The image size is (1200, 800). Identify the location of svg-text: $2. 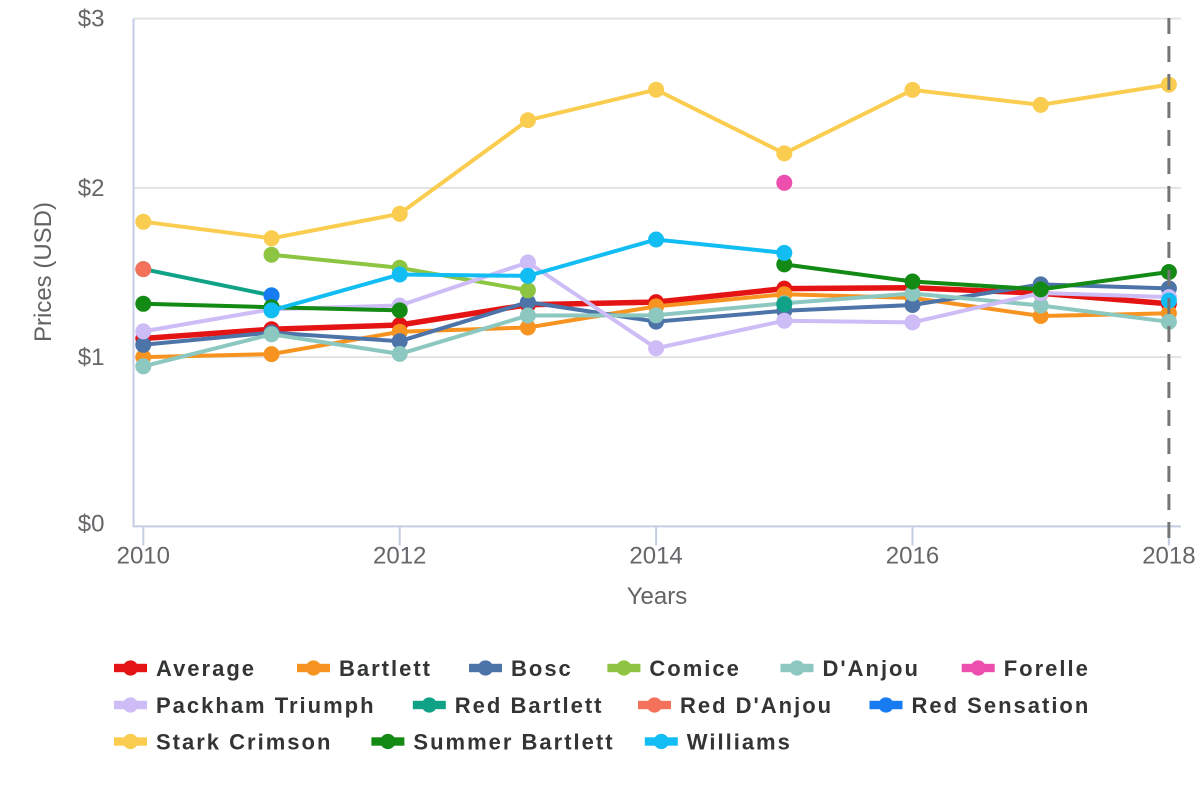
(91, 188).